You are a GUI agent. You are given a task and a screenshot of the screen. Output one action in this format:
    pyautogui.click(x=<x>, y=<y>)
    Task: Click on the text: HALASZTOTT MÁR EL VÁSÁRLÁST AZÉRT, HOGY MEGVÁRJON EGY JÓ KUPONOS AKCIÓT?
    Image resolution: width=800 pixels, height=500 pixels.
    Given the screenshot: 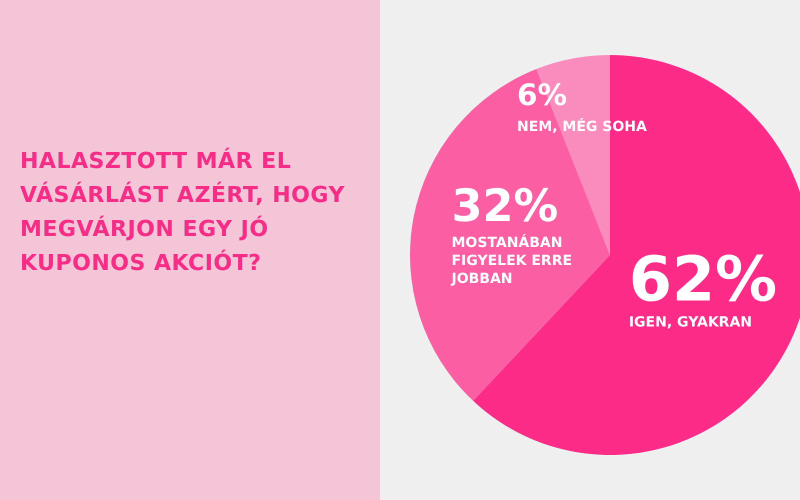 What is the action you would take?
    pyautogui.click(x=183, y=212)
    